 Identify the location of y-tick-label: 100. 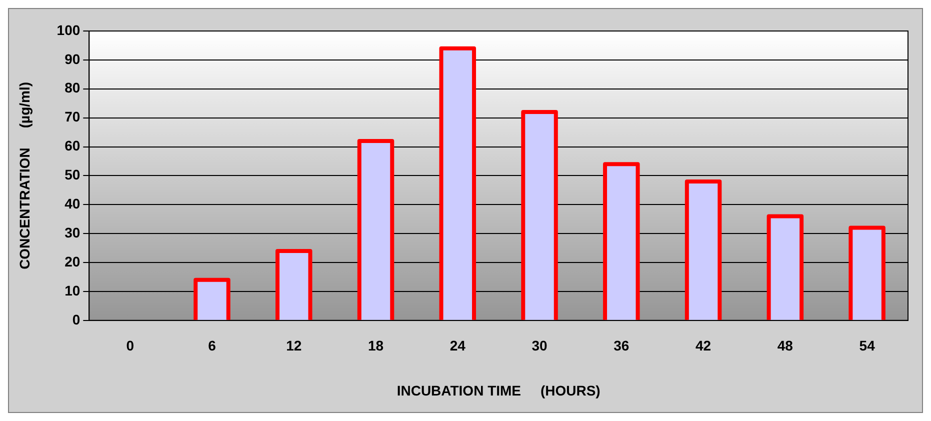
(68, 30).